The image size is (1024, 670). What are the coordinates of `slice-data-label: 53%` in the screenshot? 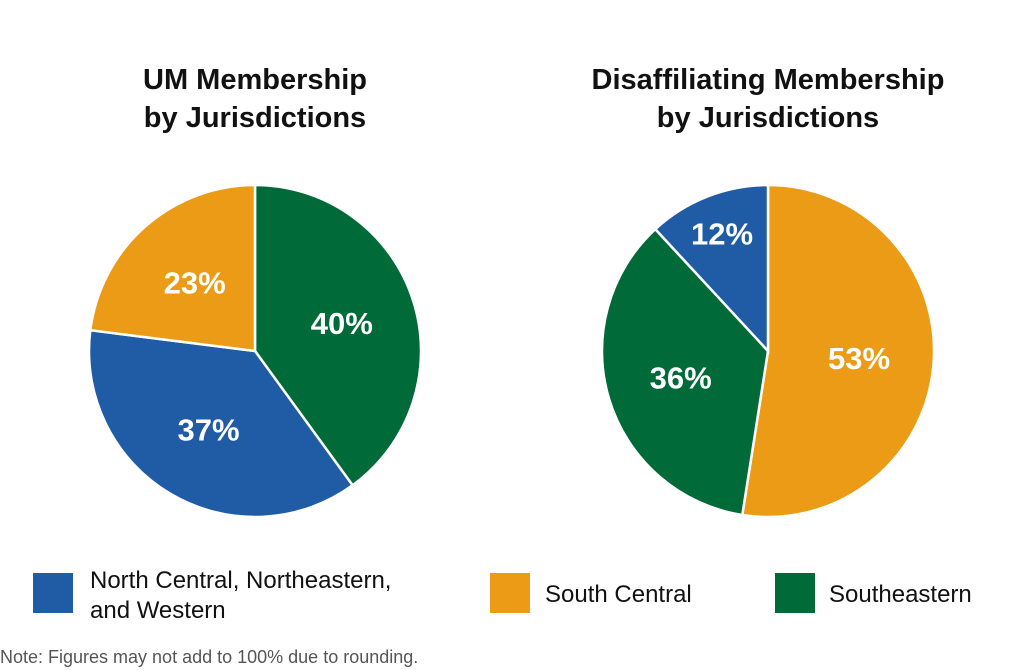 It's located at (859, 358).